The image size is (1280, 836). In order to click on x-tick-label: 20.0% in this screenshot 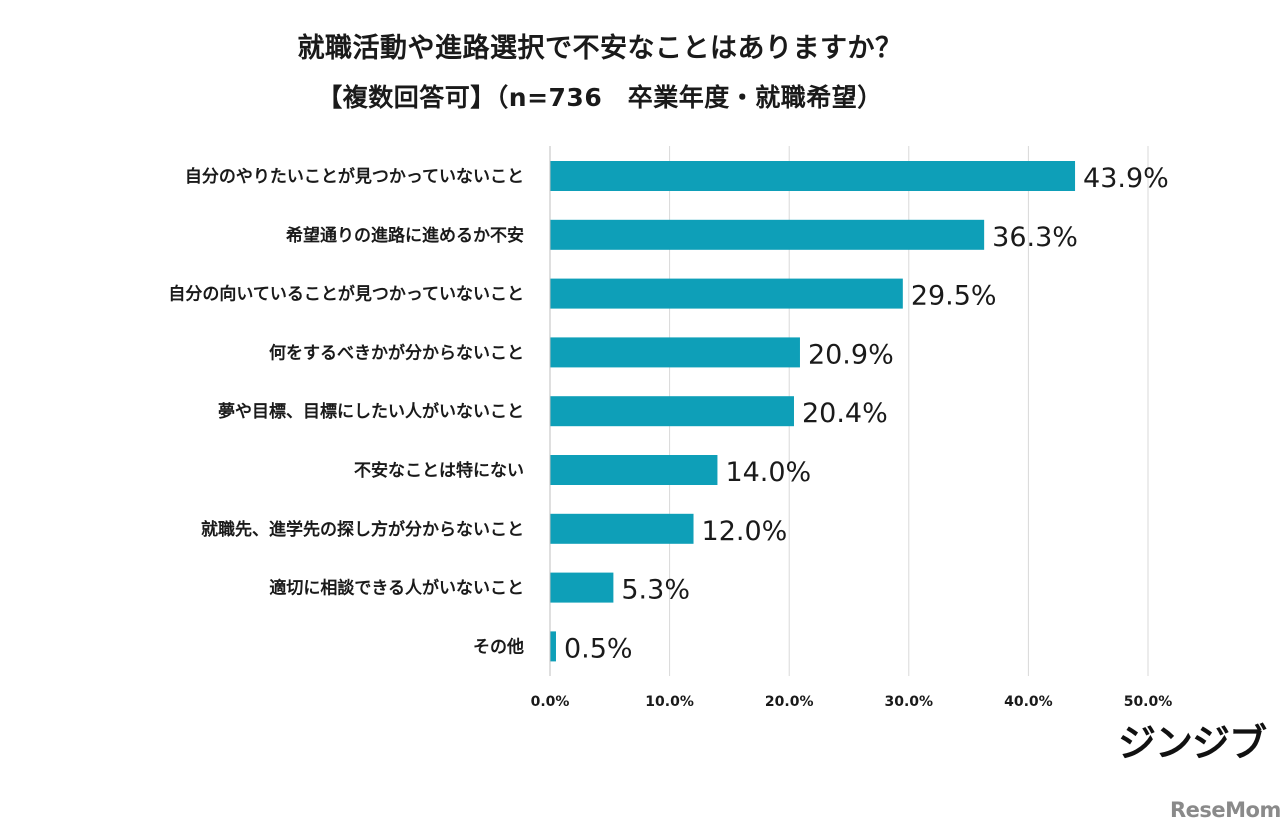, I will do `click(789, 702)`.